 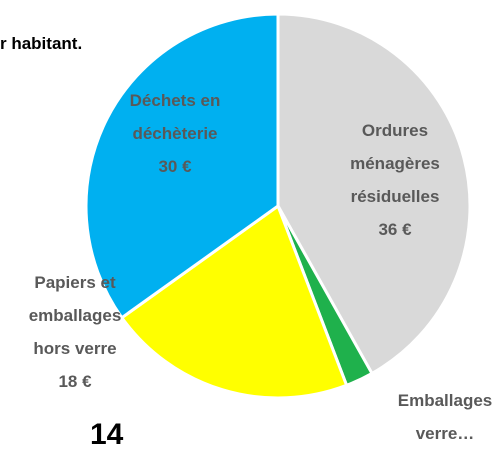 What do you see at coordinates (175, 117) in the screenshot?
I see `category-label: Déchets en déchèterie` at bounding box center [175, 117].